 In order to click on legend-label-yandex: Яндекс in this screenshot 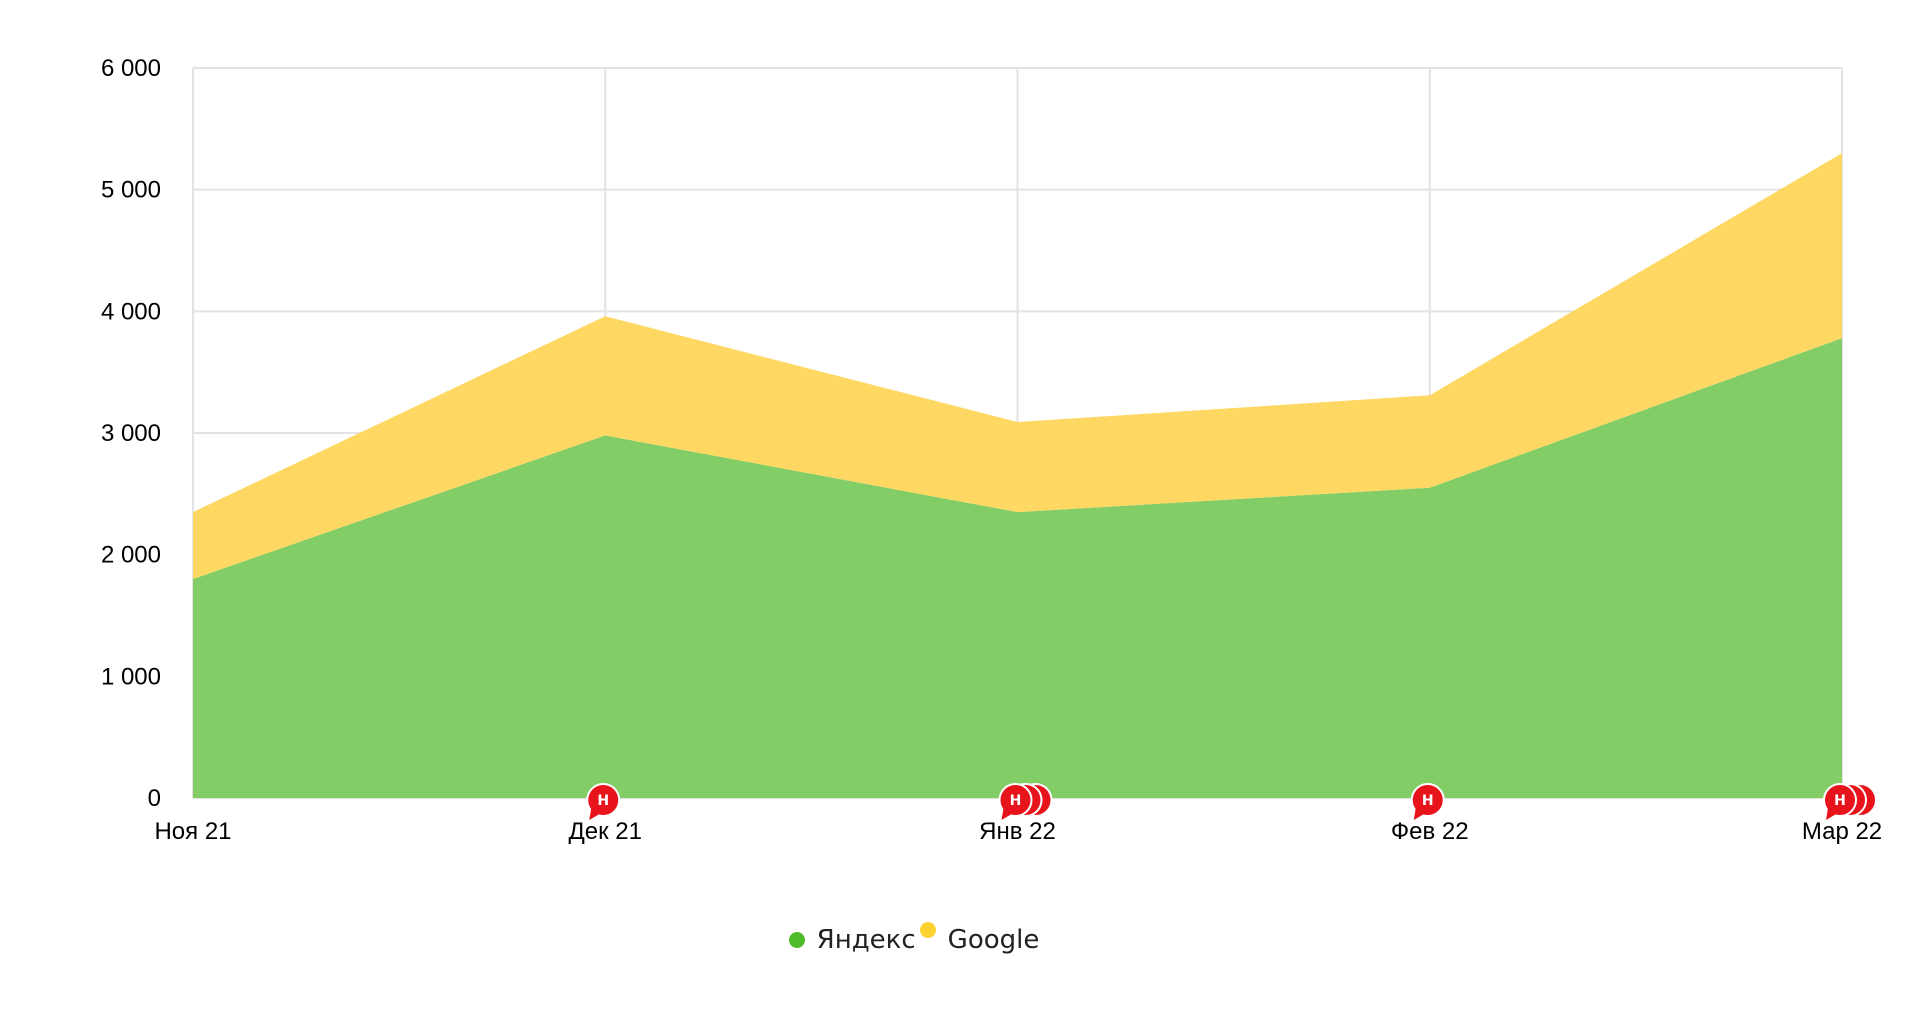, I will do `click(866, 940)`.